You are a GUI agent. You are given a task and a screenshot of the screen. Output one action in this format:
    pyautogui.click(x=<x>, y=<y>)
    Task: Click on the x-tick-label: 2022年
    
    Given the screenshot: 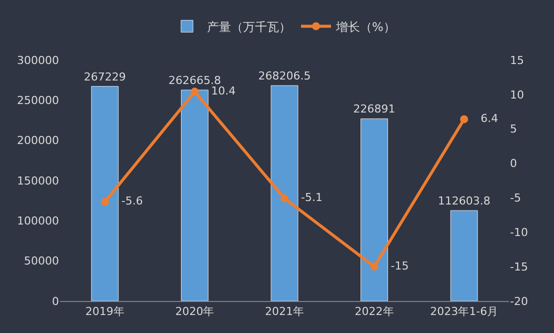 What is the action you would take?
    pyautogui.click(x=374, y=311)
    